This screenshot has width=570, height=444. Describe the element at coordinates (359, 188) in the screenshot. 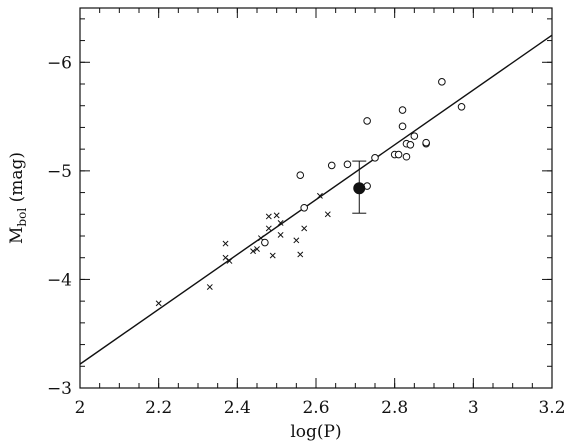

I see `filled-circle-marker` at that location.